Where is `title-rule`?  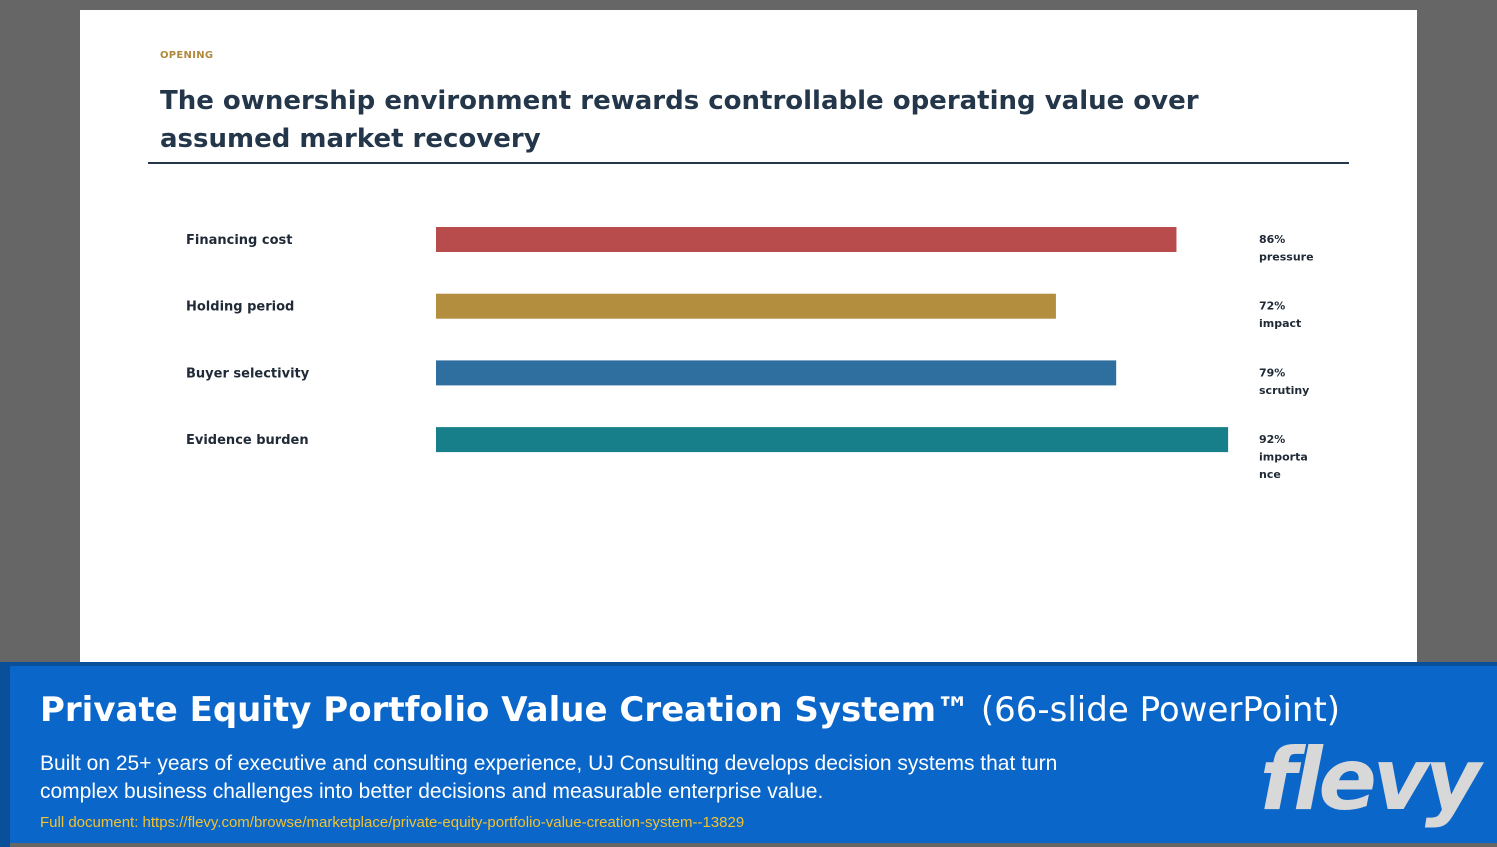
title-rule is located at coordinates (748, 163).